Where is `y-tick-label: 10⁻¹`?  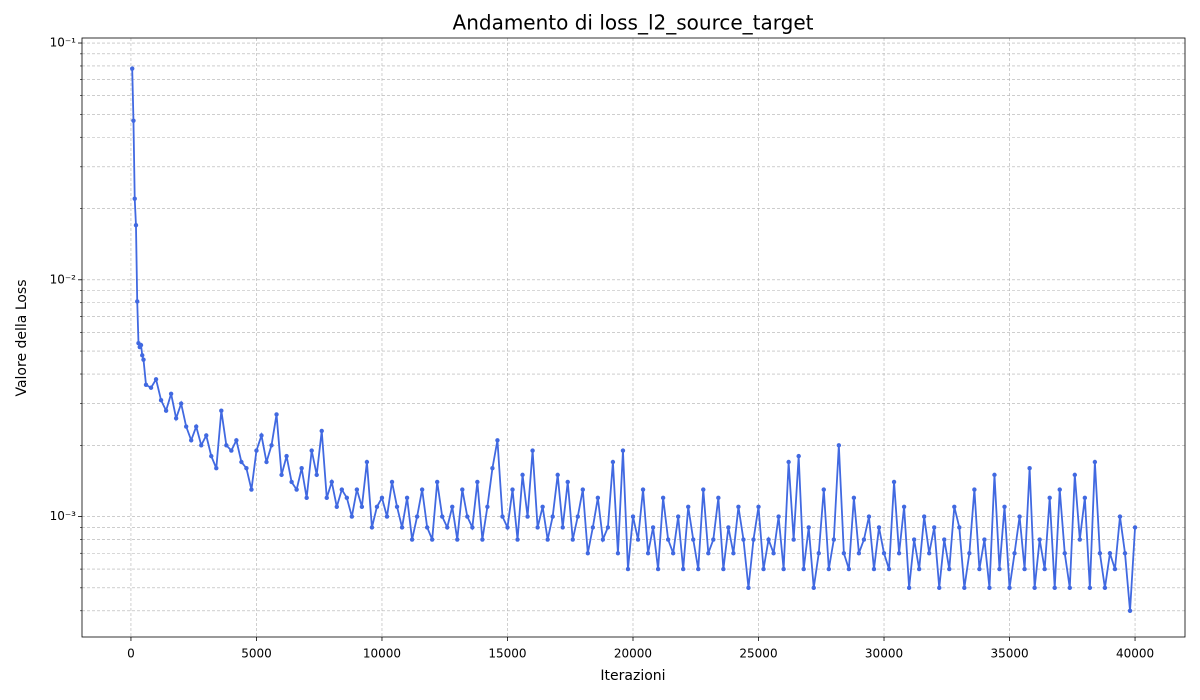
y-tick-label: 10⁻¹ is located at coordinates (63, 43).